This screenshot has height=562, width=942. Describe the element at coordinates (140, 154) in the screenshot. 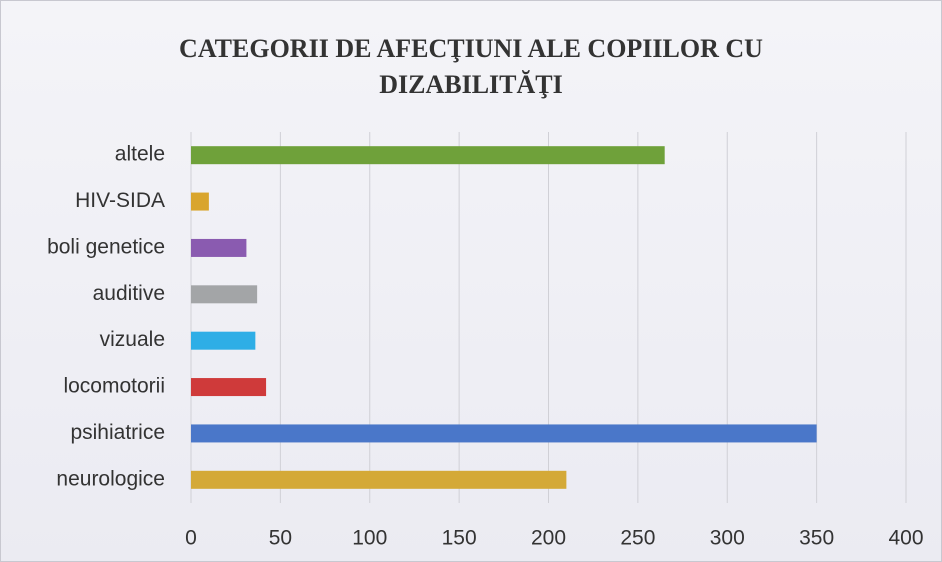

I see `y-tick-label: altele` at that location.